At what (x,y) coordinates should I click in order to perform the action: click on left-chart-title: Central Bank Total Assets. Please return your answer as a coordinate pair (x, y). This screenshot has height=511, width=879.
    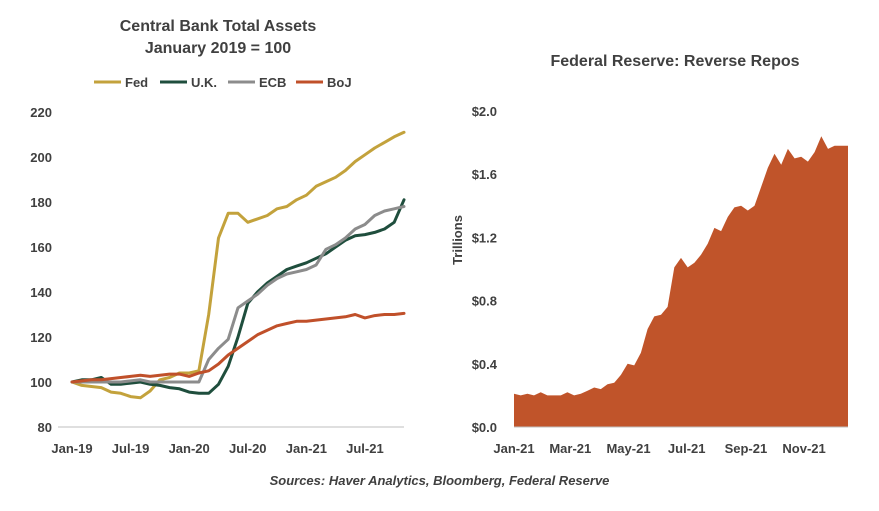
    Looking at the image, I should click on (218, 26).